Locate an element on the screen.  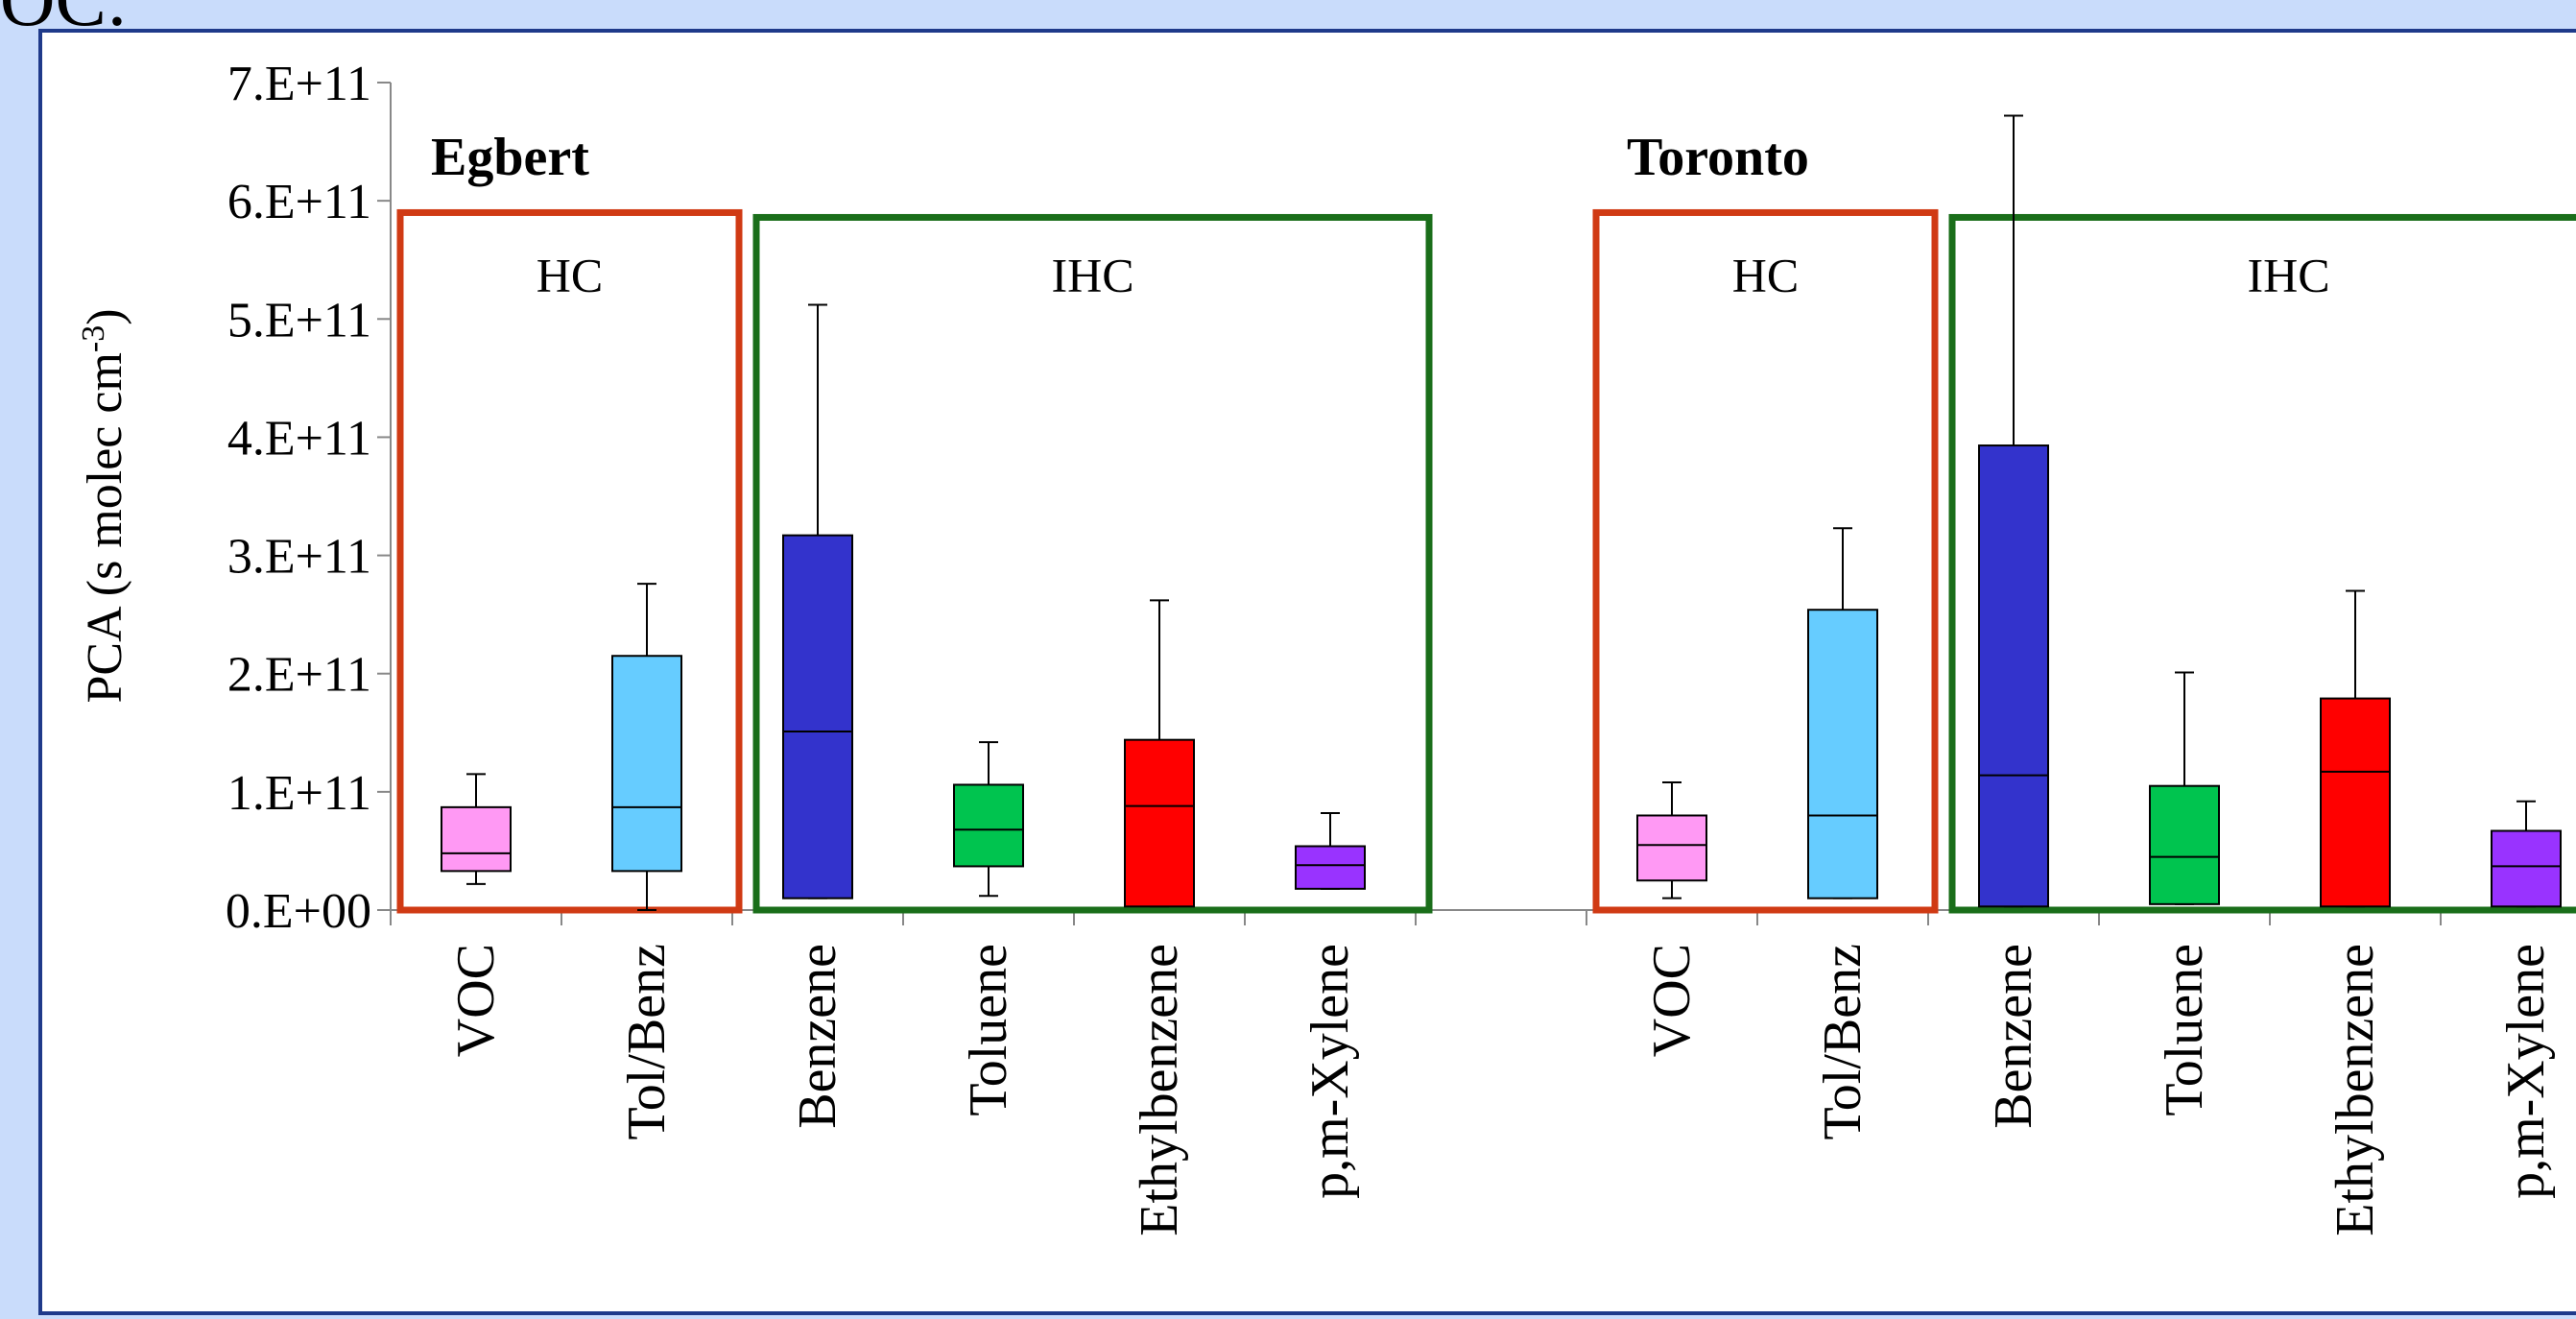
y-tick-label: 6.E+11 is located at coordinates (299, 202).